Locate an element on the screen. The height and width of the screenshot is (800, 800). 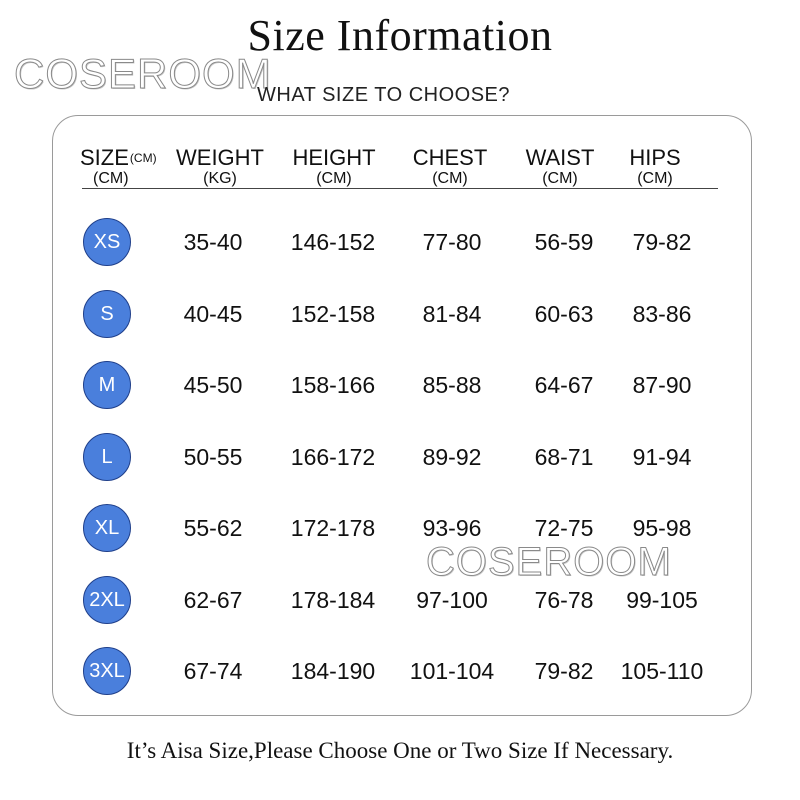
watermark-top: COSEROOM is located at coordinates (143, 74).